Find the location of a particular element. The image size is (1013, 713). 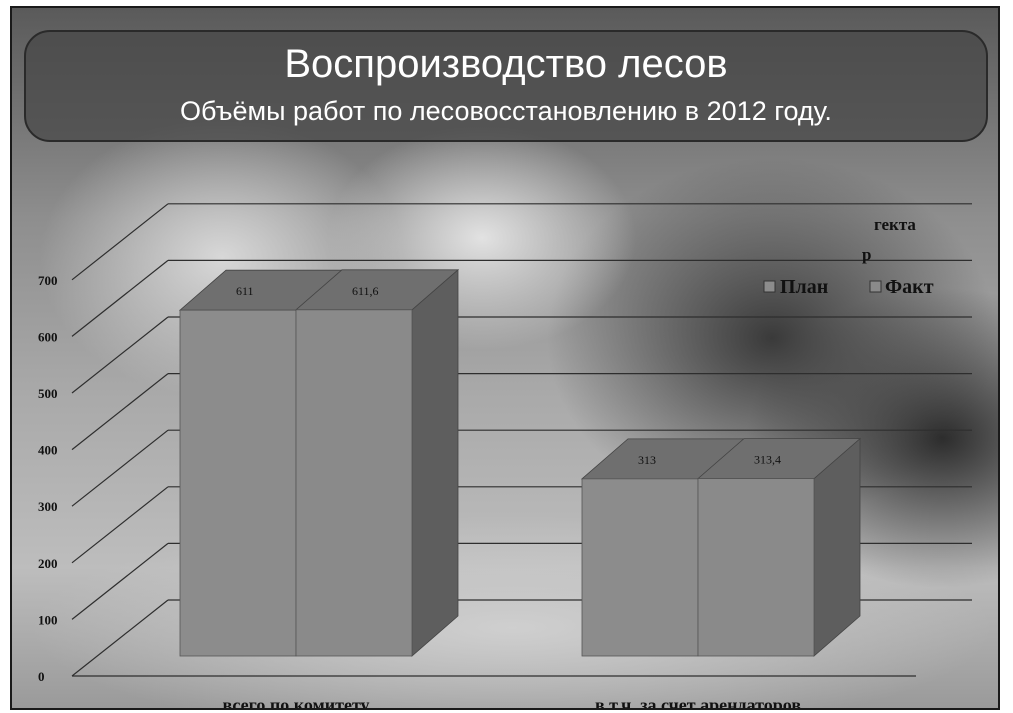

y-axis-ticks: 0 100 200 300 400 500 600 700 is located at coordinates (48, 478).